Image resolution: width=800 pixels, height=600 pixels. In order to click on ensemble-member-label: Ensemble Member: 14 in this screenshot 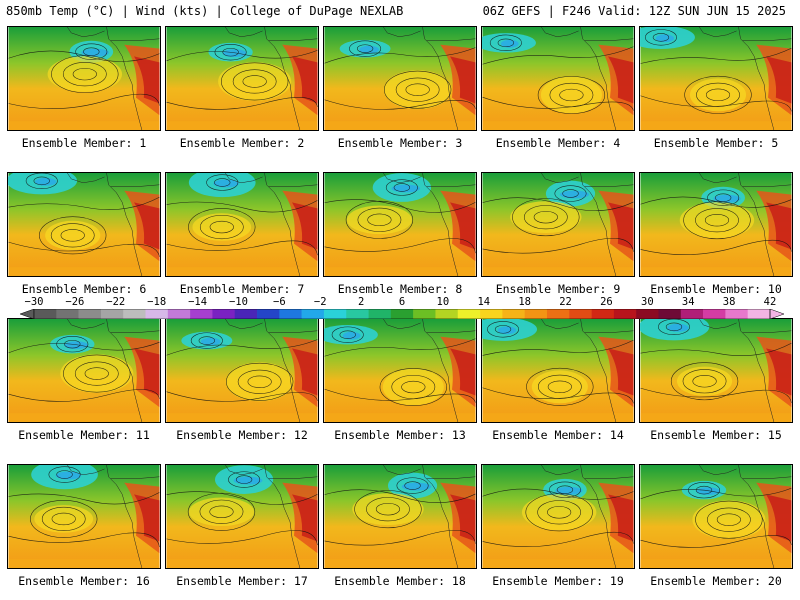, I will do `click(558, 435)`.